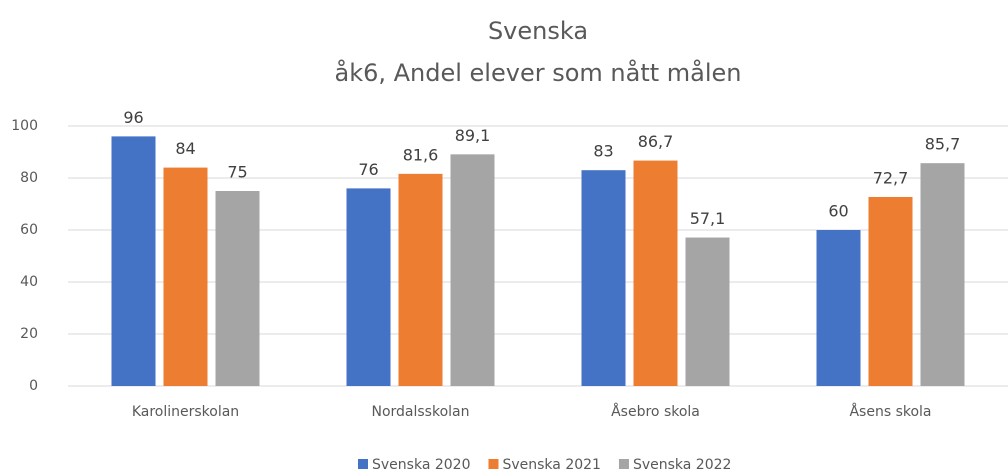 This screenshot has width=1008, height=476. What do you see at coordinates (24, 126) in the screenshot?
I see `y-tick-label: 100` at bounding box center [24, 126].